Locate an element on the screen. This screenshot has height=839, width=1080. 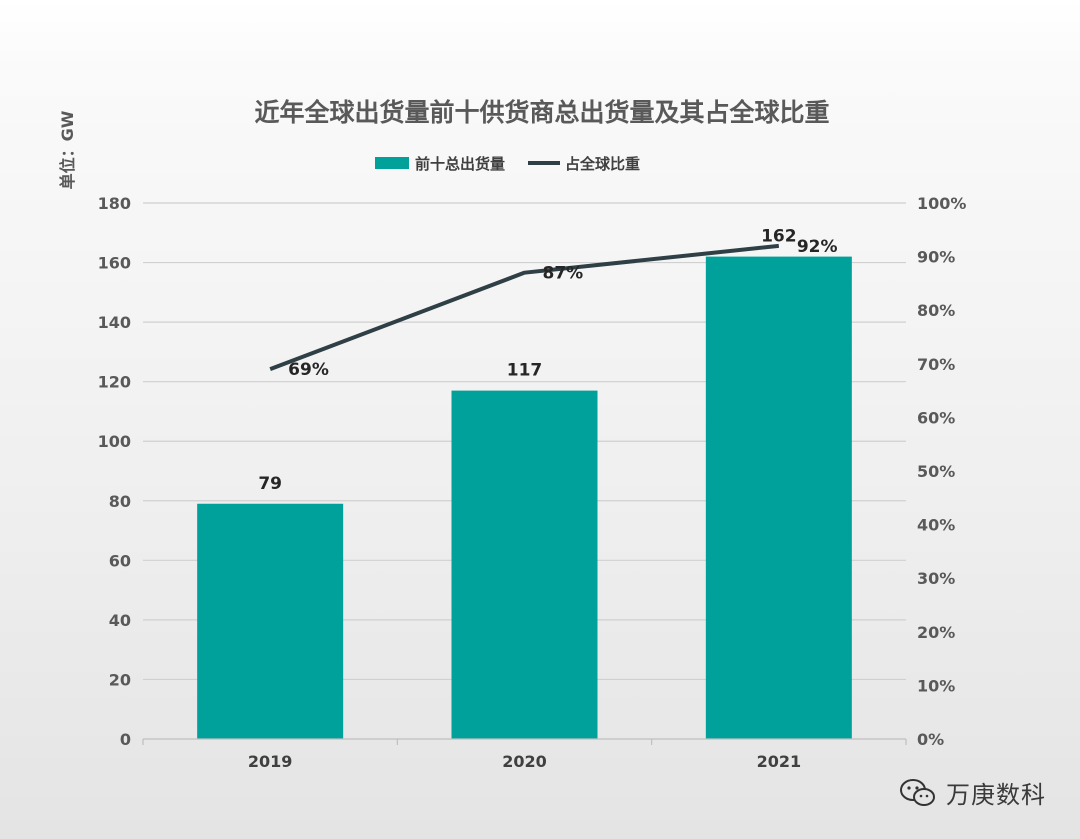
left-tick-label: 80 is located at coordinates (120, 501).